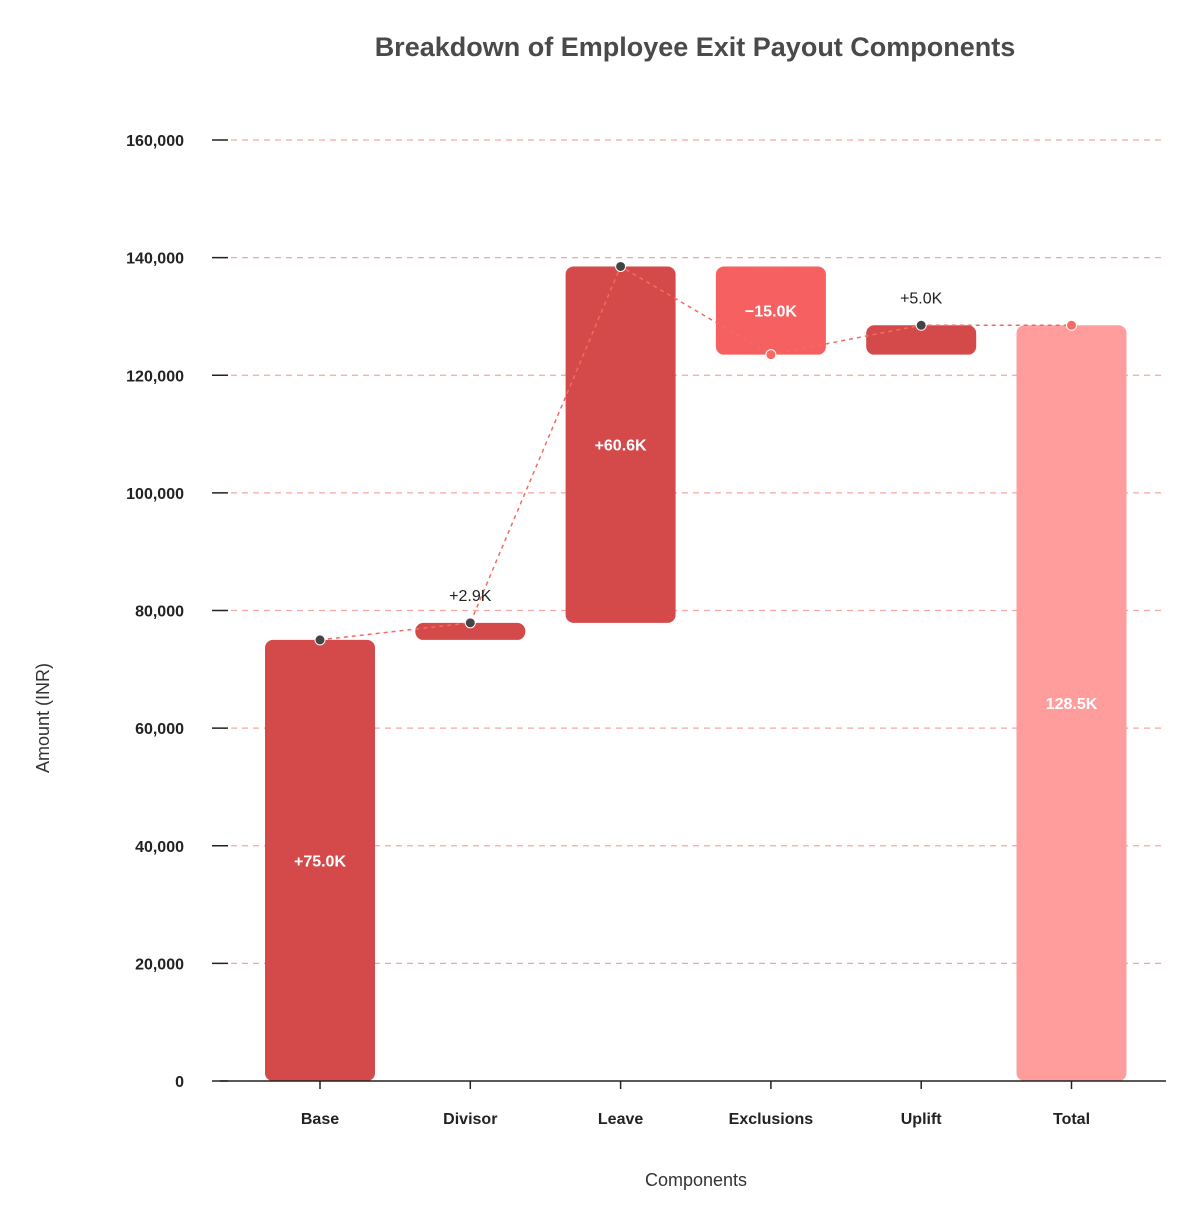 This screenshot has width=1200, height=1224. What do you see at coordinates (696, 1180) in the screenshot?
I see `x-axis-title: Components` at bounding box center [696, 1180].